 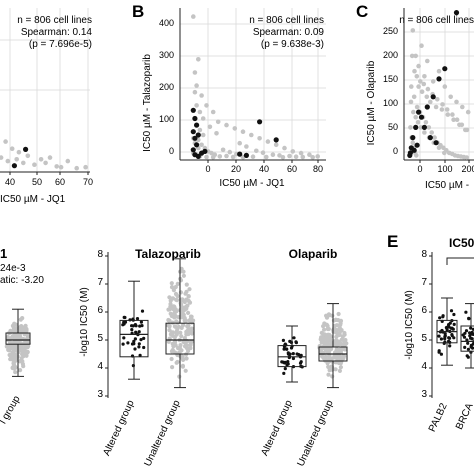 I want to click on panel-d3-plot, so click(x=313, y=346).